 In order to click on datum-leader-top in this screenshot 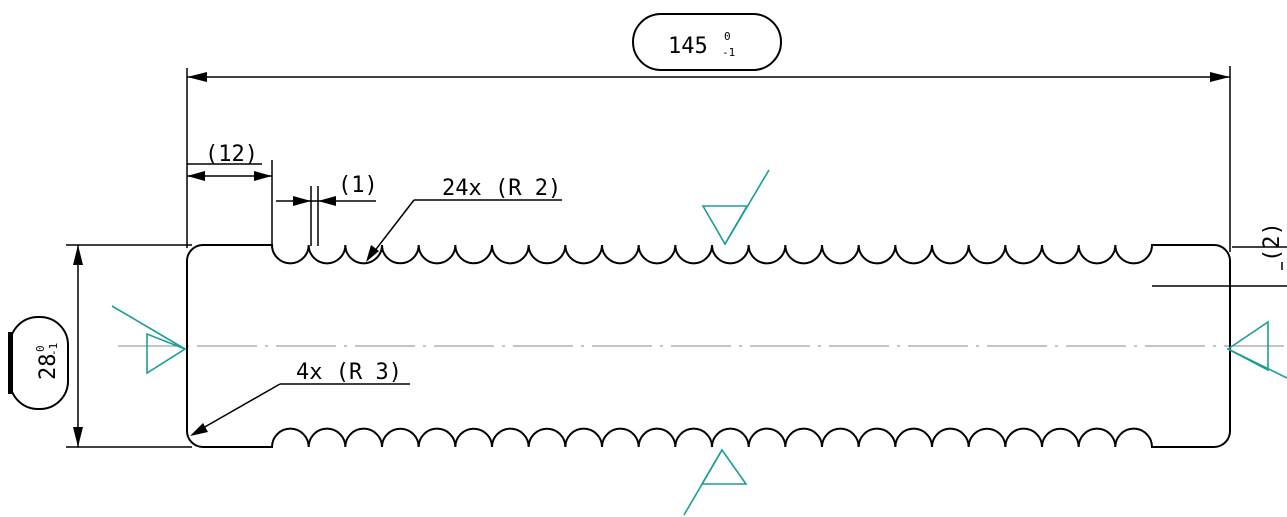, I will do `click(747, 207)`.